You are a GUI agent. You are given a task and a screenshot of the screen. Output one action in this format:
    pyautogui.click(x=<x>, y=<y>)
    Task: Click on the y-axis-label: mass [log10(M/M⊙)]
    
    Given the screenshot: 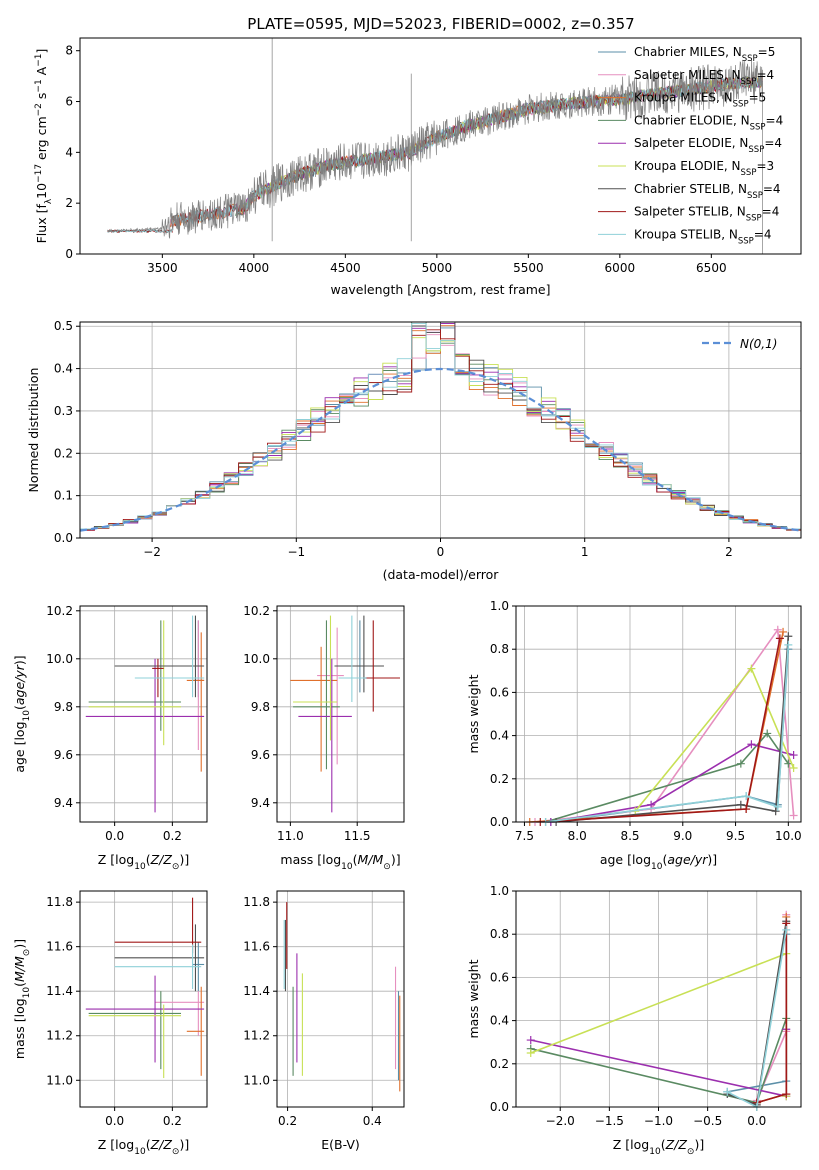 What is the action you would take?
    pyautogui.click(x=22, y=999)
    